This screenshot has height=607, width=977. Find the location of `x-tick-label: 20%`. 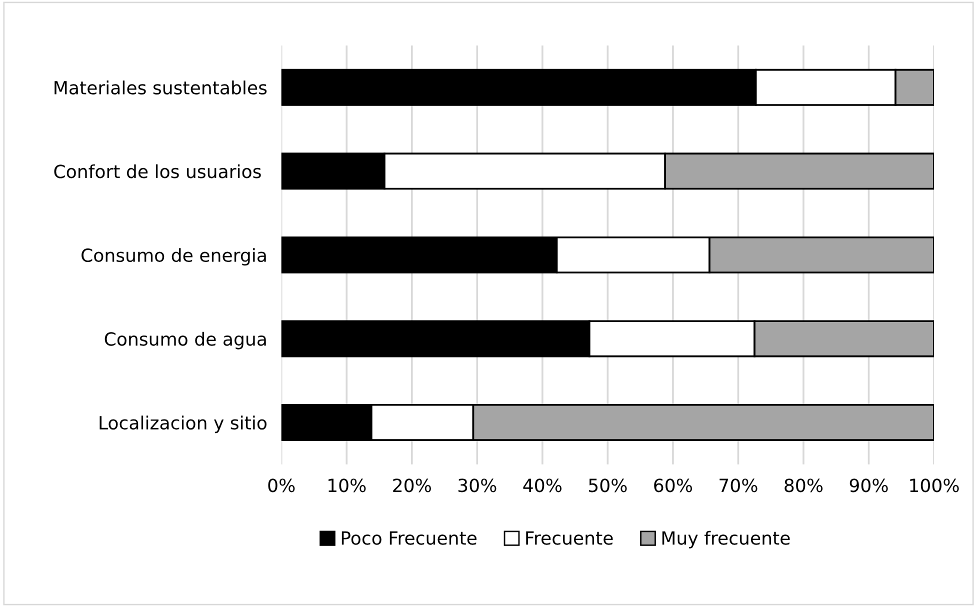

x-tick-label: 20% is located at coordinates (412, 485).